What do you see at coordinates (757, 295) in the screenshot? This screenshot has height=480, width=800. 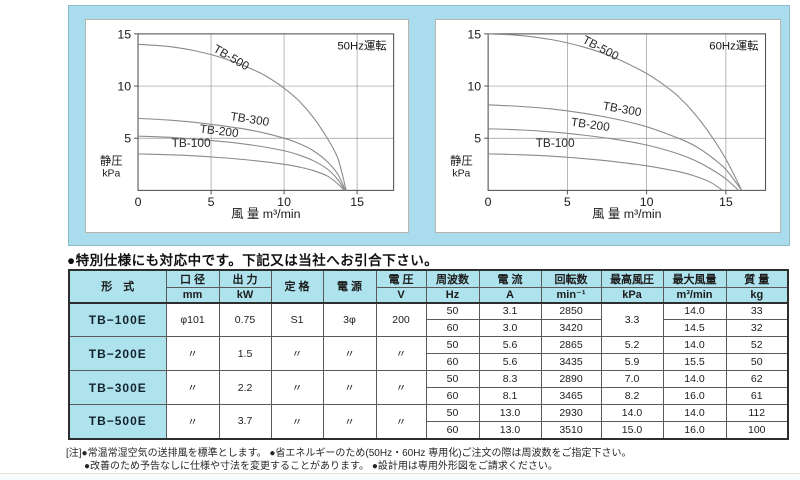 I see `col-unit-11: kg` at bounding box center [757, 295].